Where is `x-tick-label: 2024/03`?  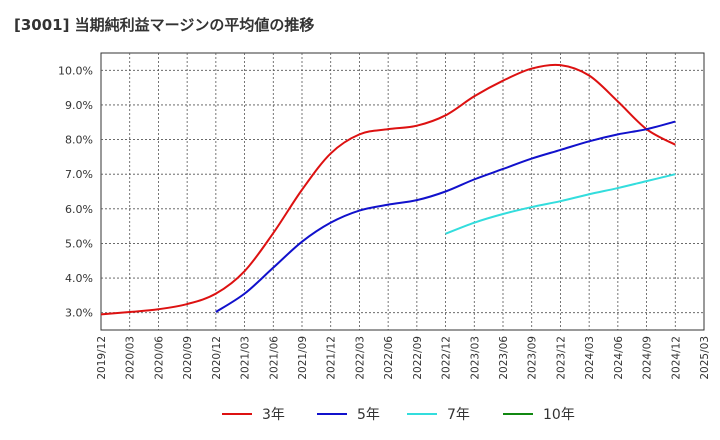
x-tick-label: 2024/03 is located at coordinates (590, 358).